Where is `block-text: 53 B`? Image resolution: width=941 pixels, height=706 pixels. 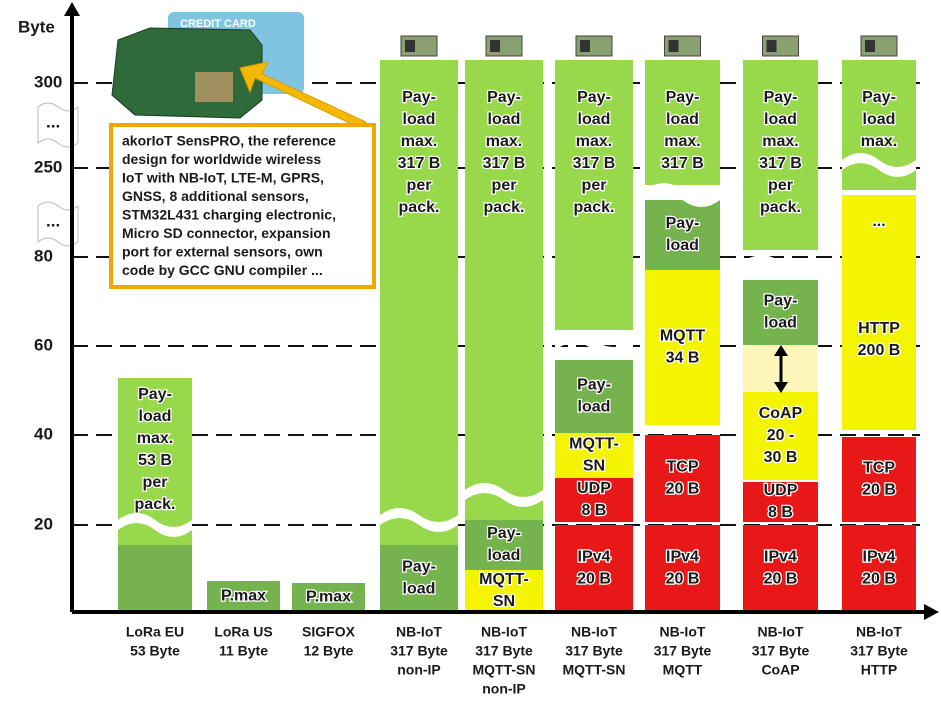 block-text: 53 B is located at coordinates (155, 460).